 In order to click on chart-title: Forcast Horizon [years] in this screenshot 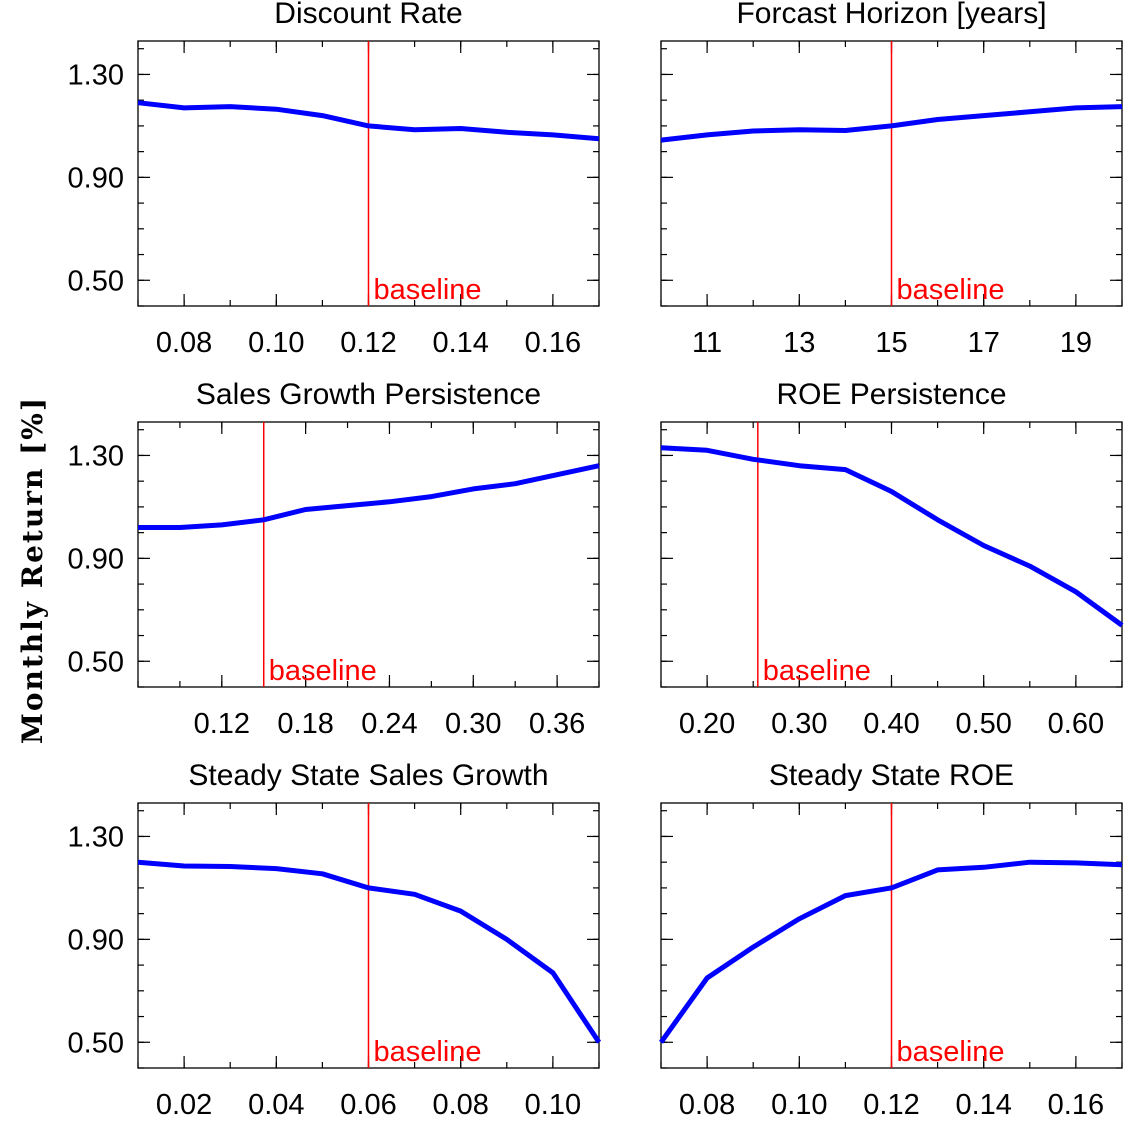, I will do `click(891, 15)`.